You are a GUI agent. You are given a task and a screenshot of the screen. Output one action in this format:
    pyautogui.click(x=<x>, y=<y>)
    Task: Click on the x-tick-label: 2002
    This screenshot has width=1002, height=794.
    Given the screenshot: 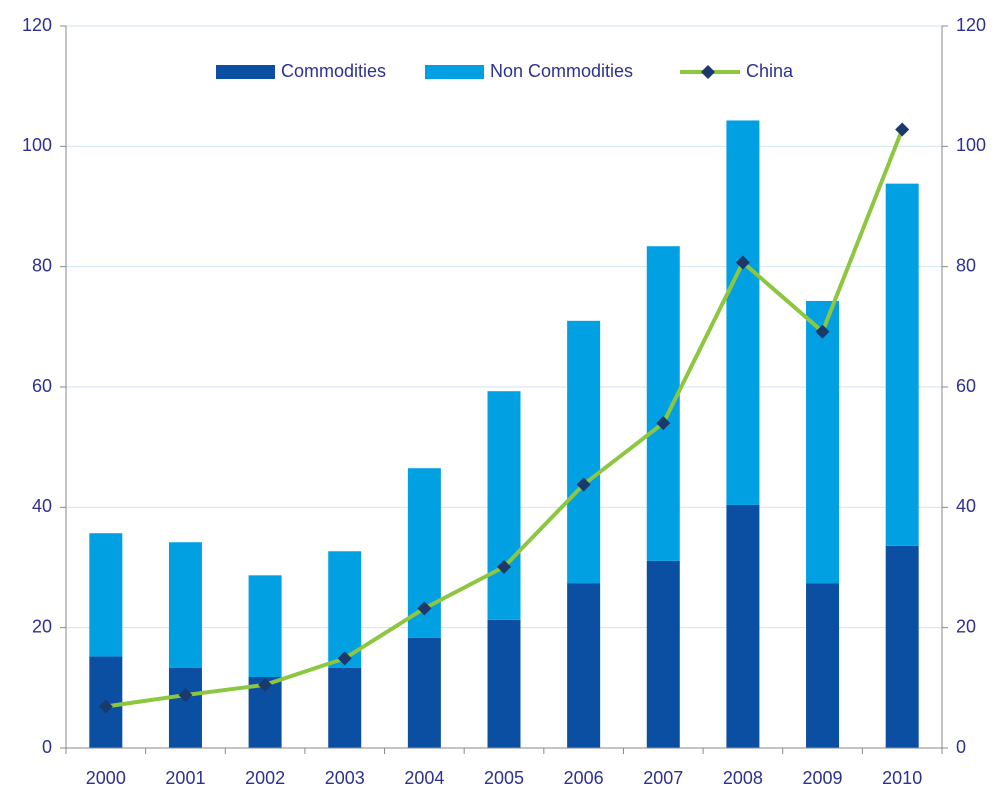 What is the action you would take?
    pyautogui.click(x=265, y=778)
    